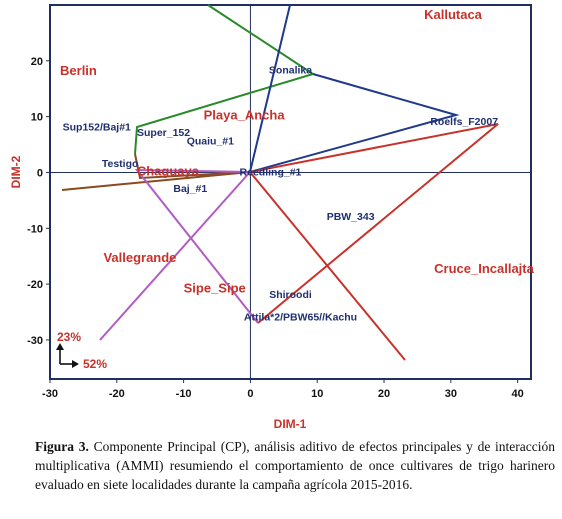  I want to click on x-axis-label: DIM-1, so click(290, 423).